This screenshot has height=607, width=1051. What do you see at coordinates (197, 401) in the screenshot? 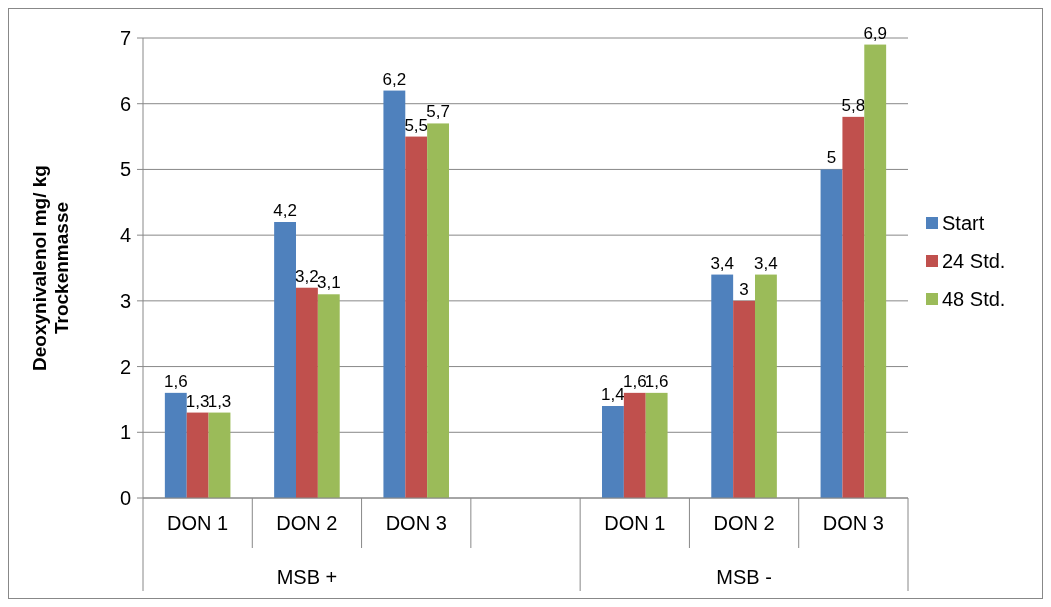
I see `data-label: 1,3` at bounding box center [197, 401].